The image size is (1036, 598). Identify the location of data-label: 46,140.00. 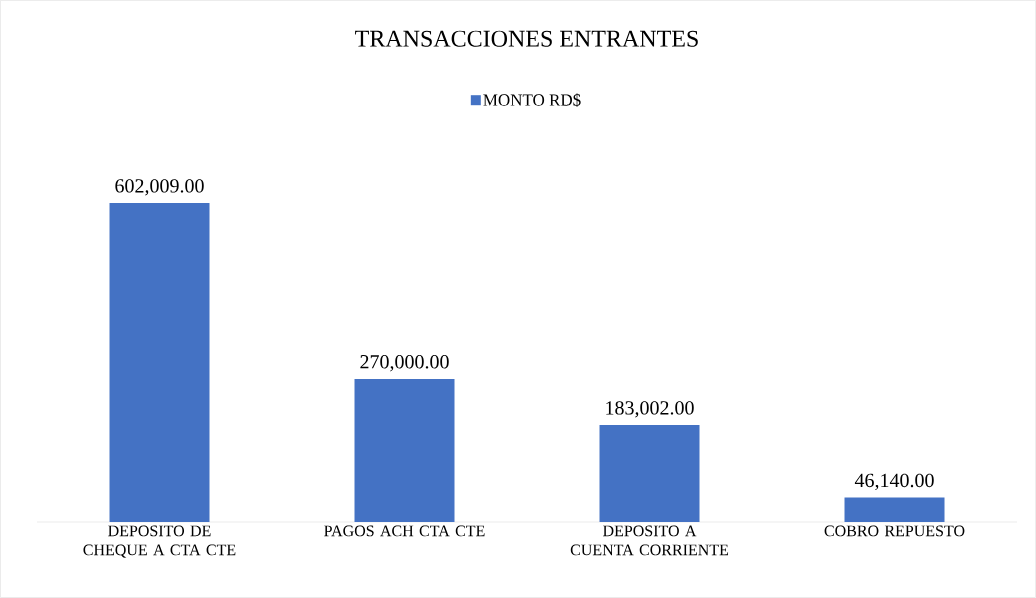
(894, 482).